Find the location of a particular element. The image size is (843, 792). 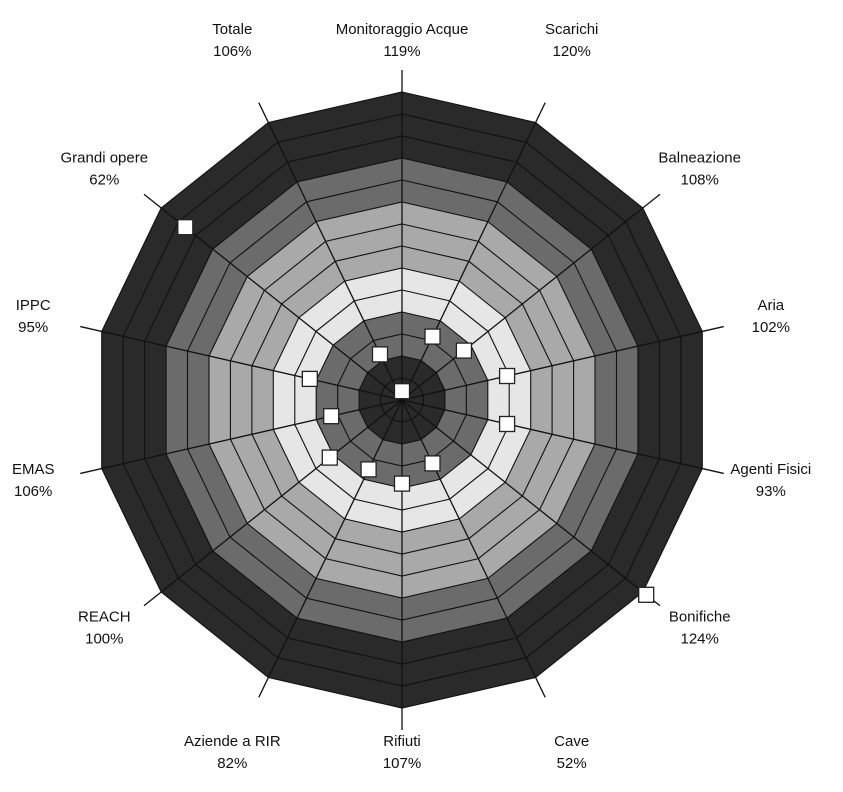

category-label: Grandi opere is located at coordinates (105, 158).